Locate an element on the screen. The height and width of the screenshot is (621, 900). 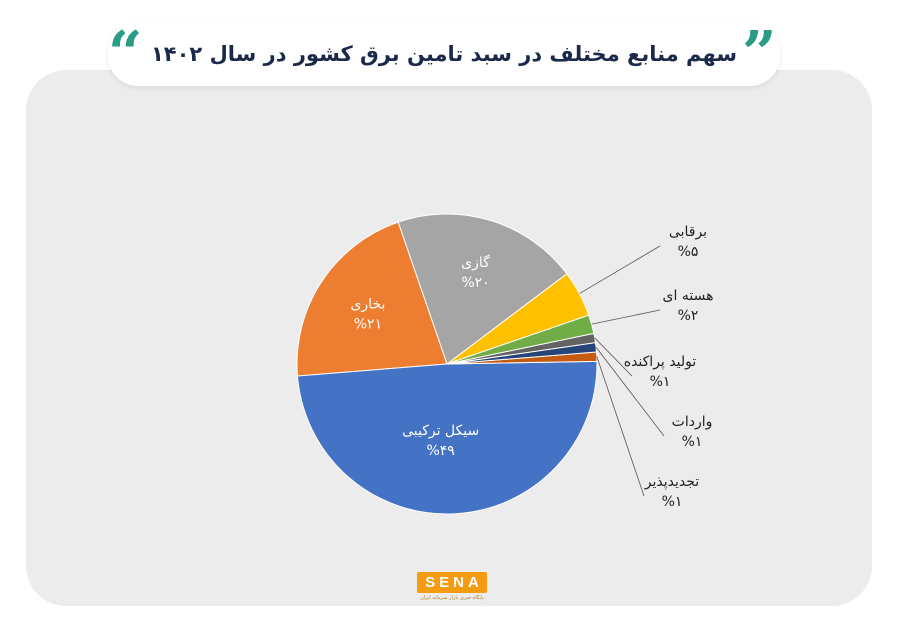
slice-label: بخاری is located at coordinates (367, 304).